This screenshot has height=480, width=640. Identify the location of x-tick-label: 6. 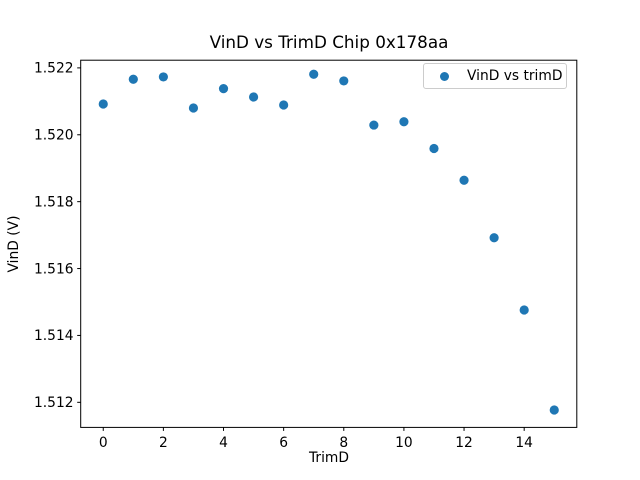
(283, 443).